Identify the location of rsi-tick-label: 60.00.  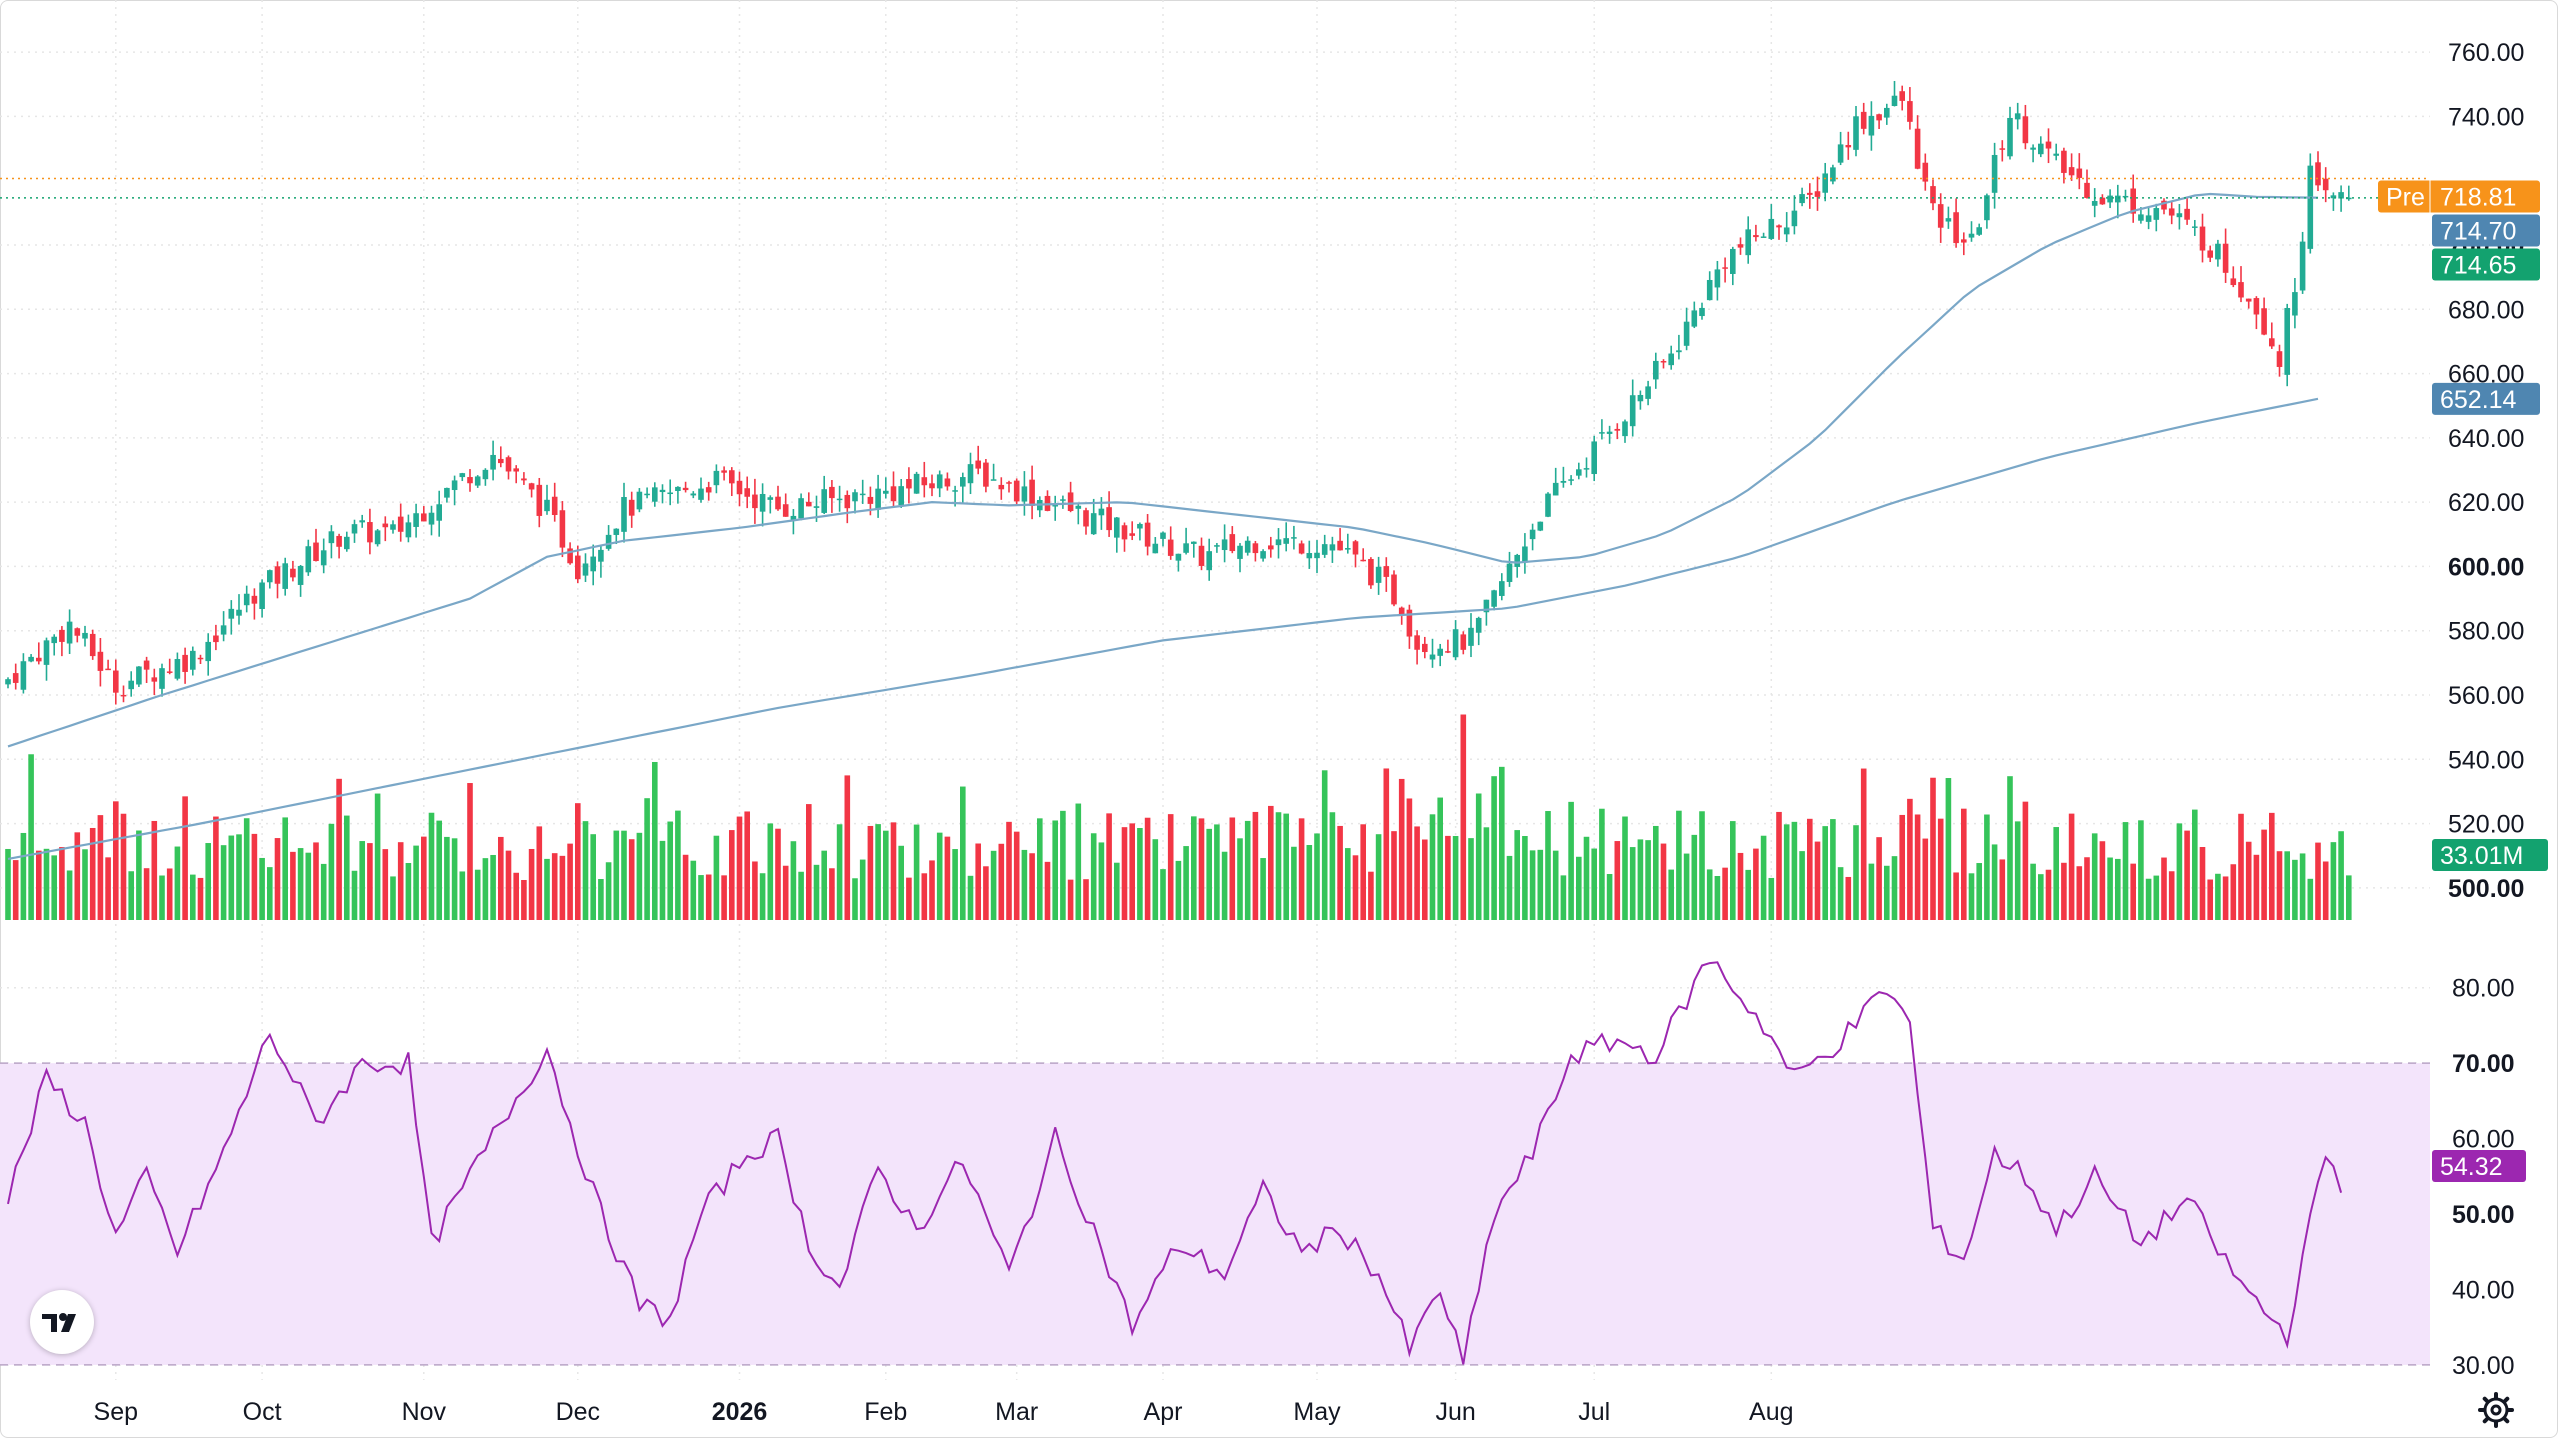
(2483, 1140).